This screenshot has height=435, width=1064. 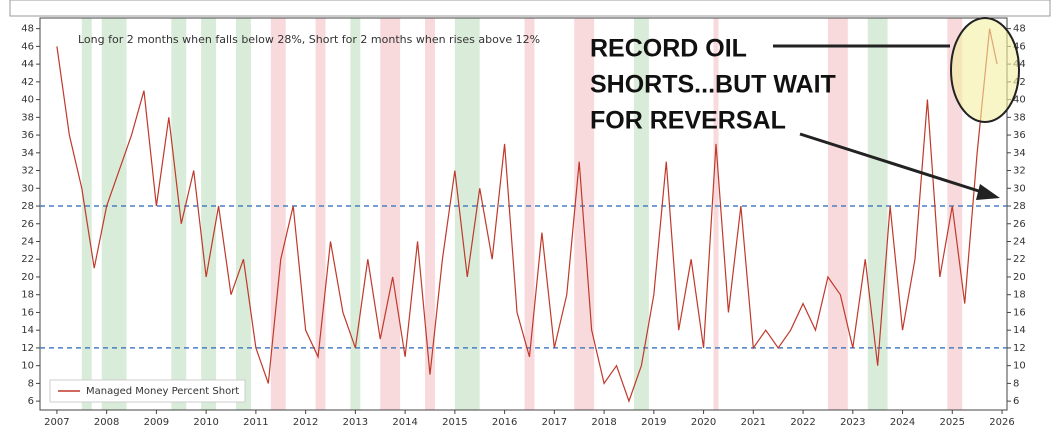 I want to click on y-tick-label: 36, so click(x=27, y=135).